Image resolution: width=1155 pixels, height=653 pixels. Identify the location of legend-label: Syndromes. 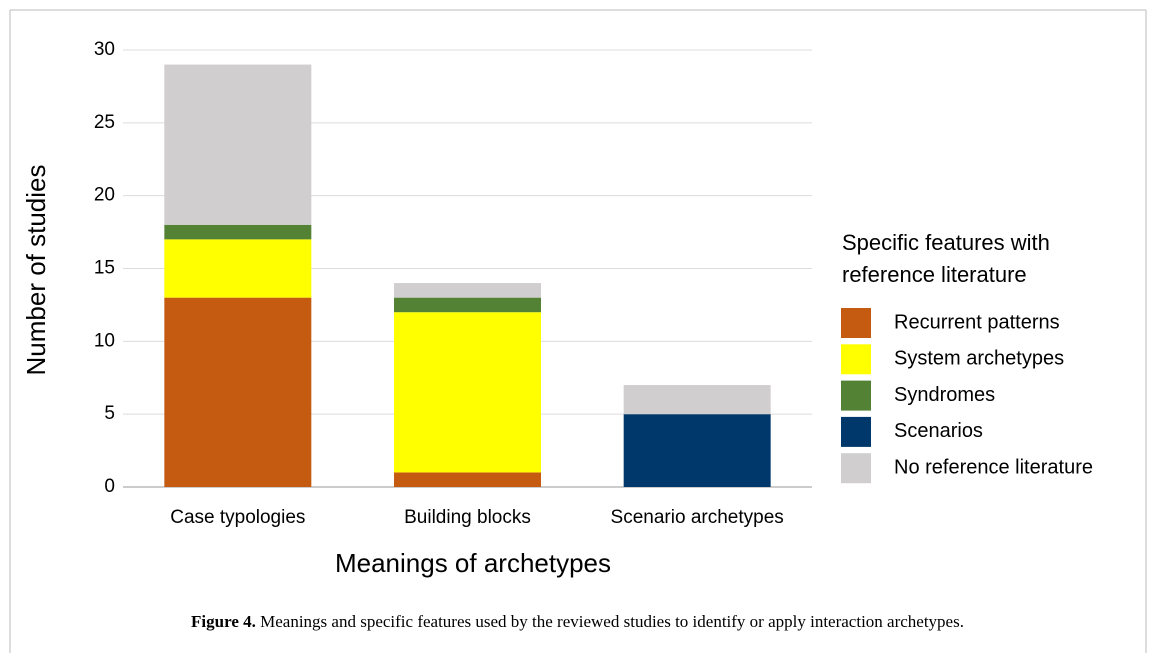
(944, 395).